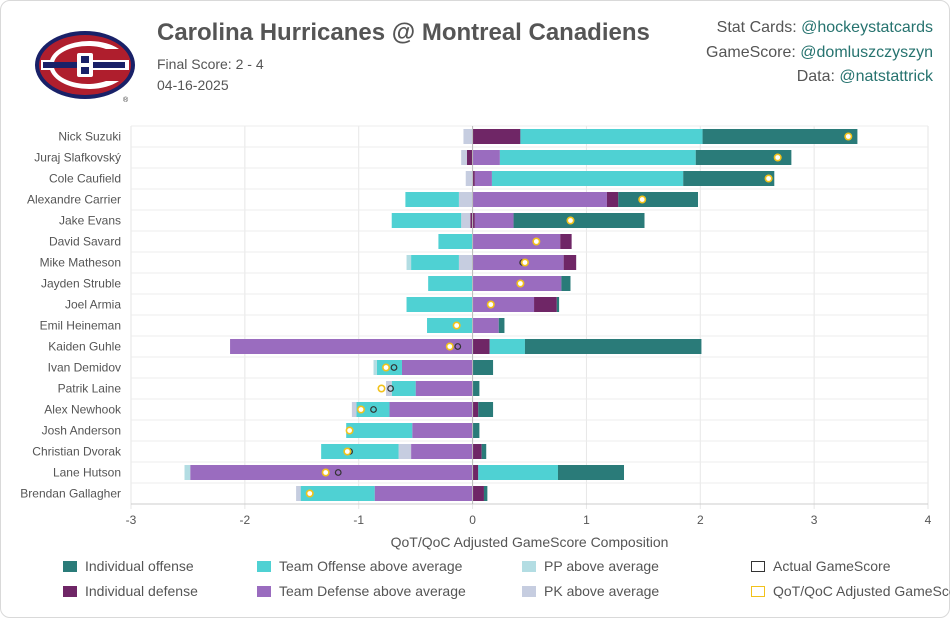 Image resolution: width=950 pixels, height=618 pixels. What do you see at coordinates (867, 27) in the screenshot?
I see `credit-handle-link: @hockeystatcards` at bounding box center [867, 27].